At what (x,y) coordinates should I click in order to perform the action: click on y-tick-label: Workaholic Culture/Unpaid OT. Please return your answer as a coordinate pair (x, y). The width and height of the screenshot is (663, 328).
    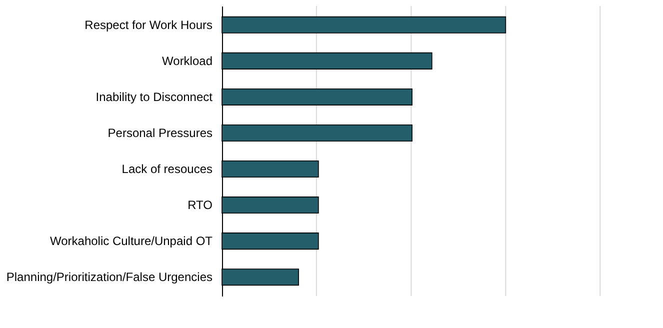
    Looking at the image, I should click on (132, 241).